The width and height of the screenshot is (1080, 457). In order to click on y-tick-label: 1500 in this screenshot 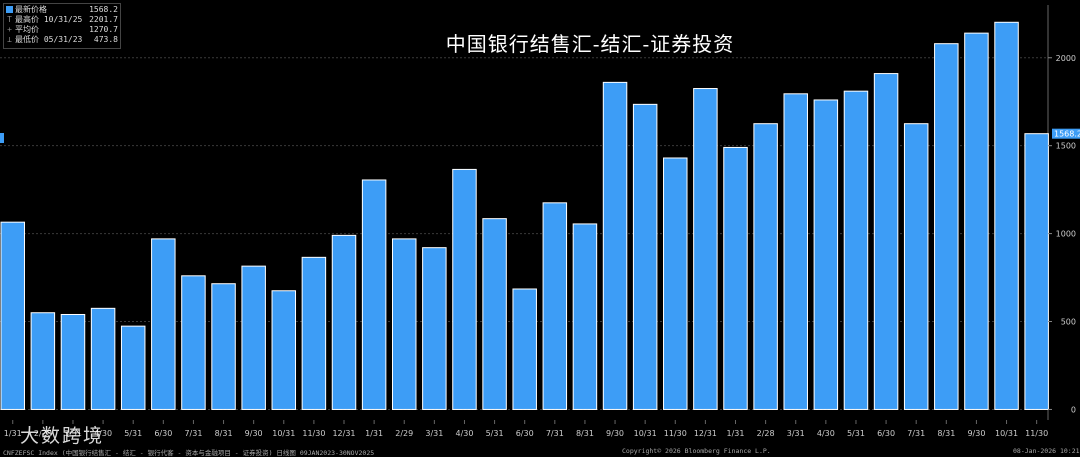, I will do `click(1066, 146)`.